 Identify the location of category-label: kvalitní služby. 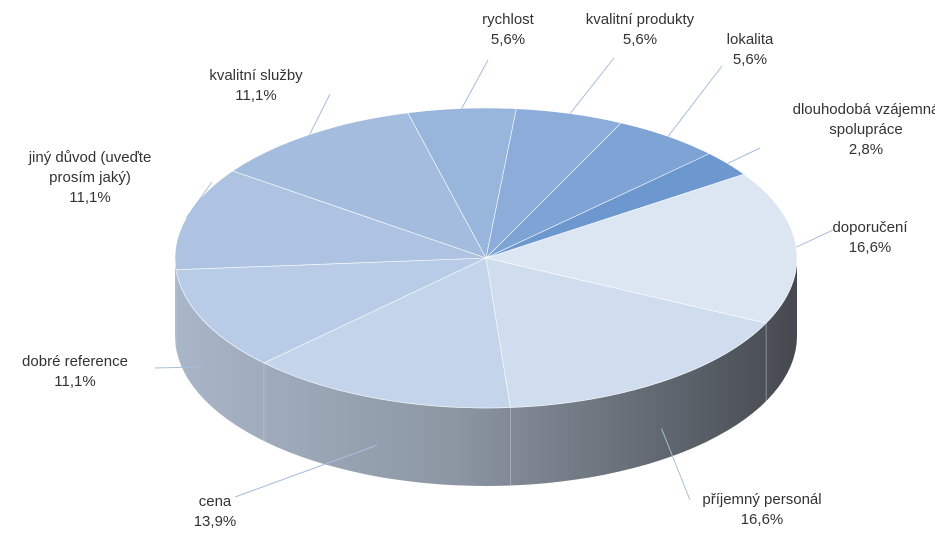
(256, 75).